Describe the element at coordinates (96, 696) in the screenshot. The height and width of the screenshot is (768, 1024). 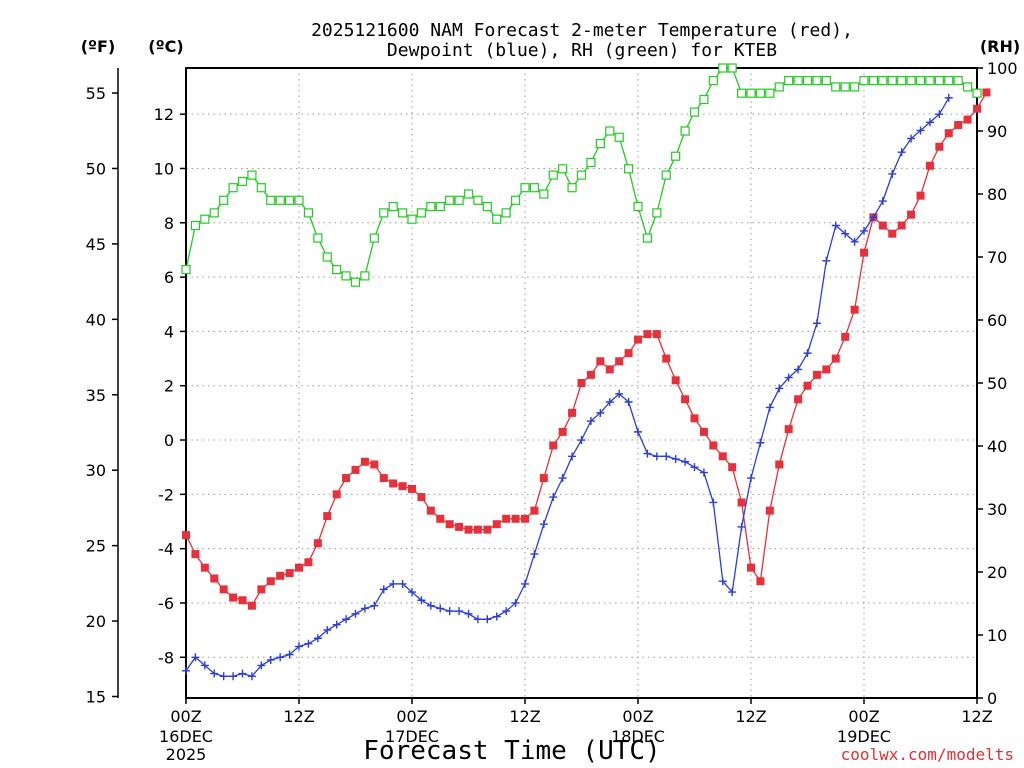
I see `fahrenheit-tick-label: 15` at that location.